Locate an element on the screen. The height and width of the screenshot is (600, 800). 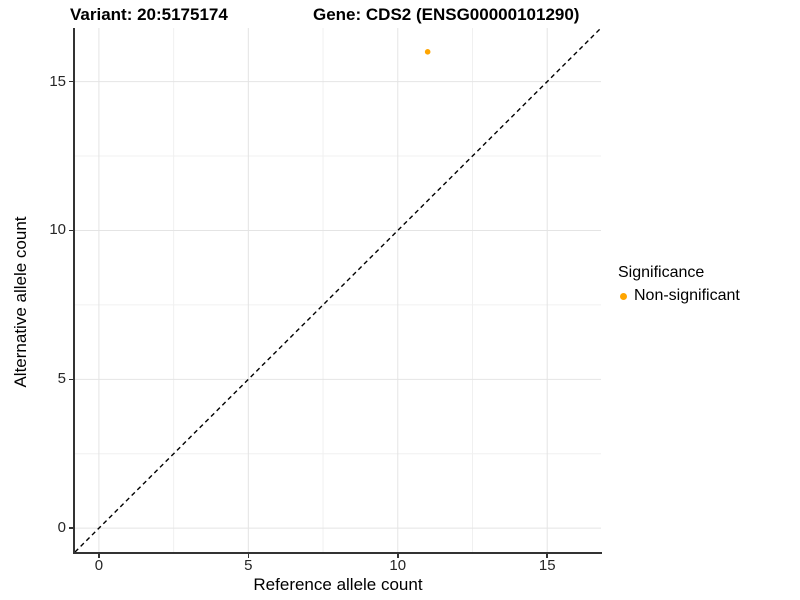
data-point is located at coordinates (427, 52).